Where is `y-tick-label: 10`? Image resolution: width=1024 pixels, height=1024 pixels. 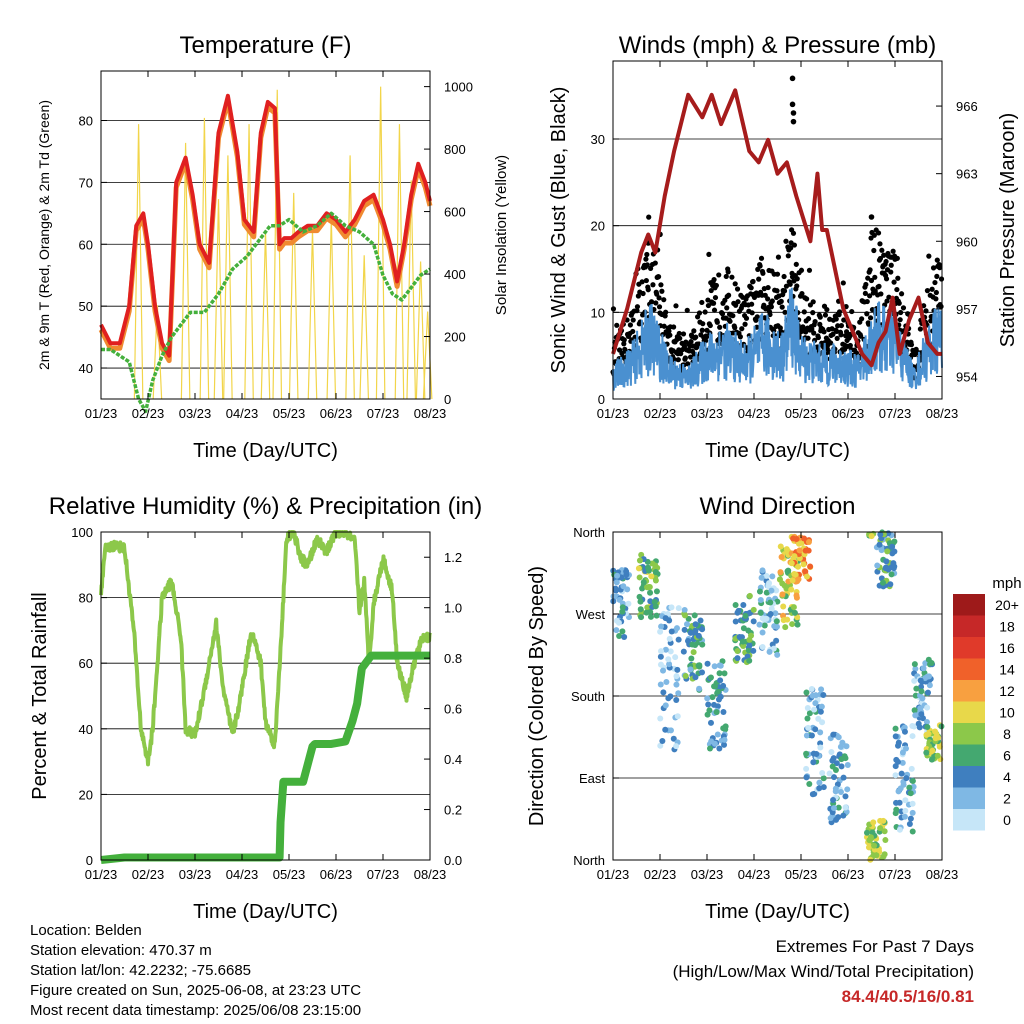
y-tick-label: 10 is located at coordinates (598, 312).